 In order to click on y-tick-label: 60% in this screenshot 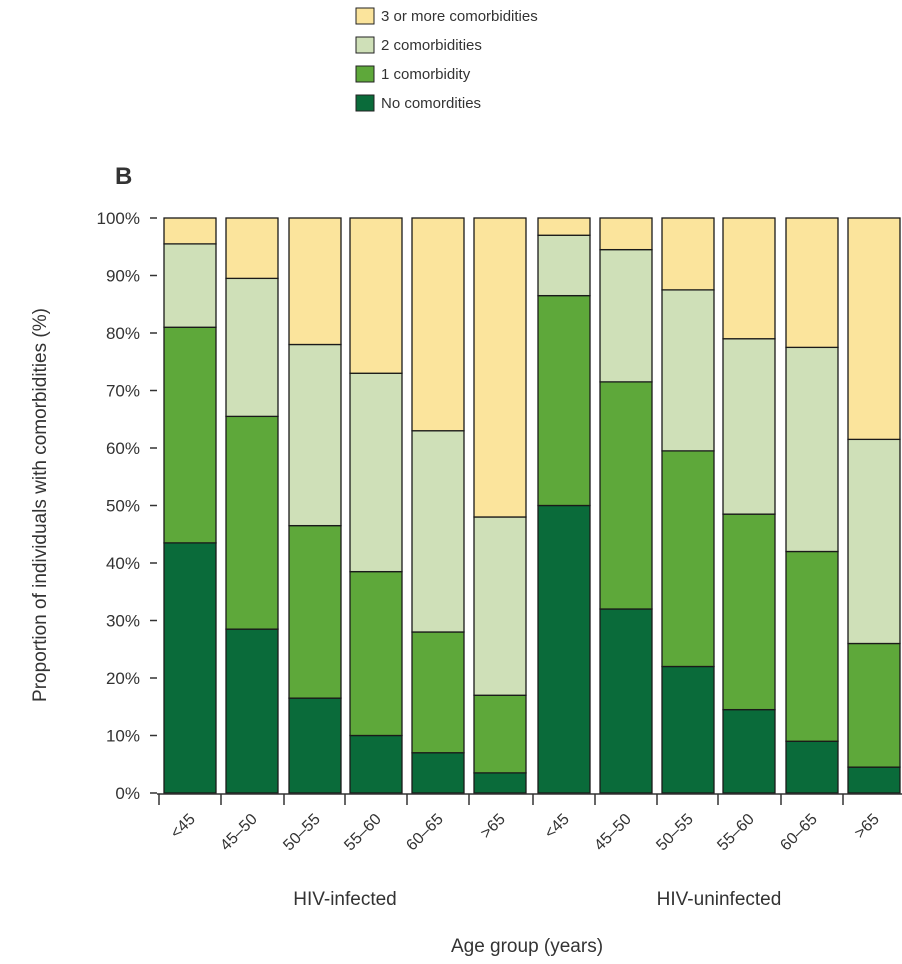, I will do `click(123, 448)`.